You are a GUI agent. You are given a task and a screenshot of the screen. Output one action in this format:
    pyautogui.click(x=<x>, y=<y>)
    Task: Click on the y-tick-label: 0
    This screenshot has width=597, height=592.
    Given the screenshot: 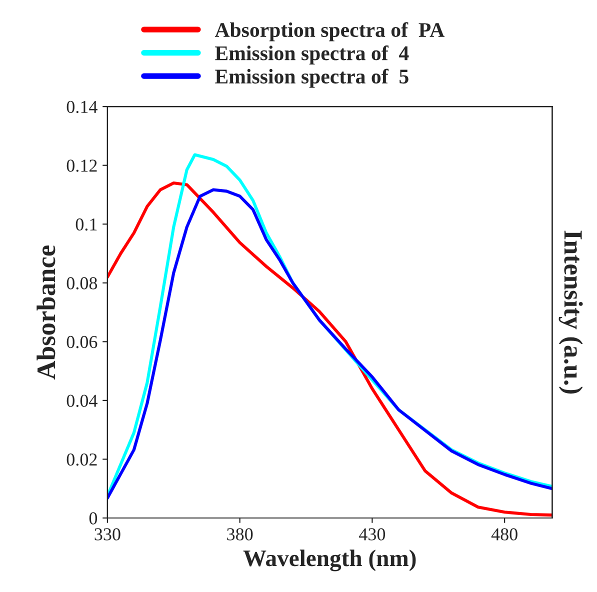 What is the action you would take?
    pyautogui.click(x=93, y=518)
    